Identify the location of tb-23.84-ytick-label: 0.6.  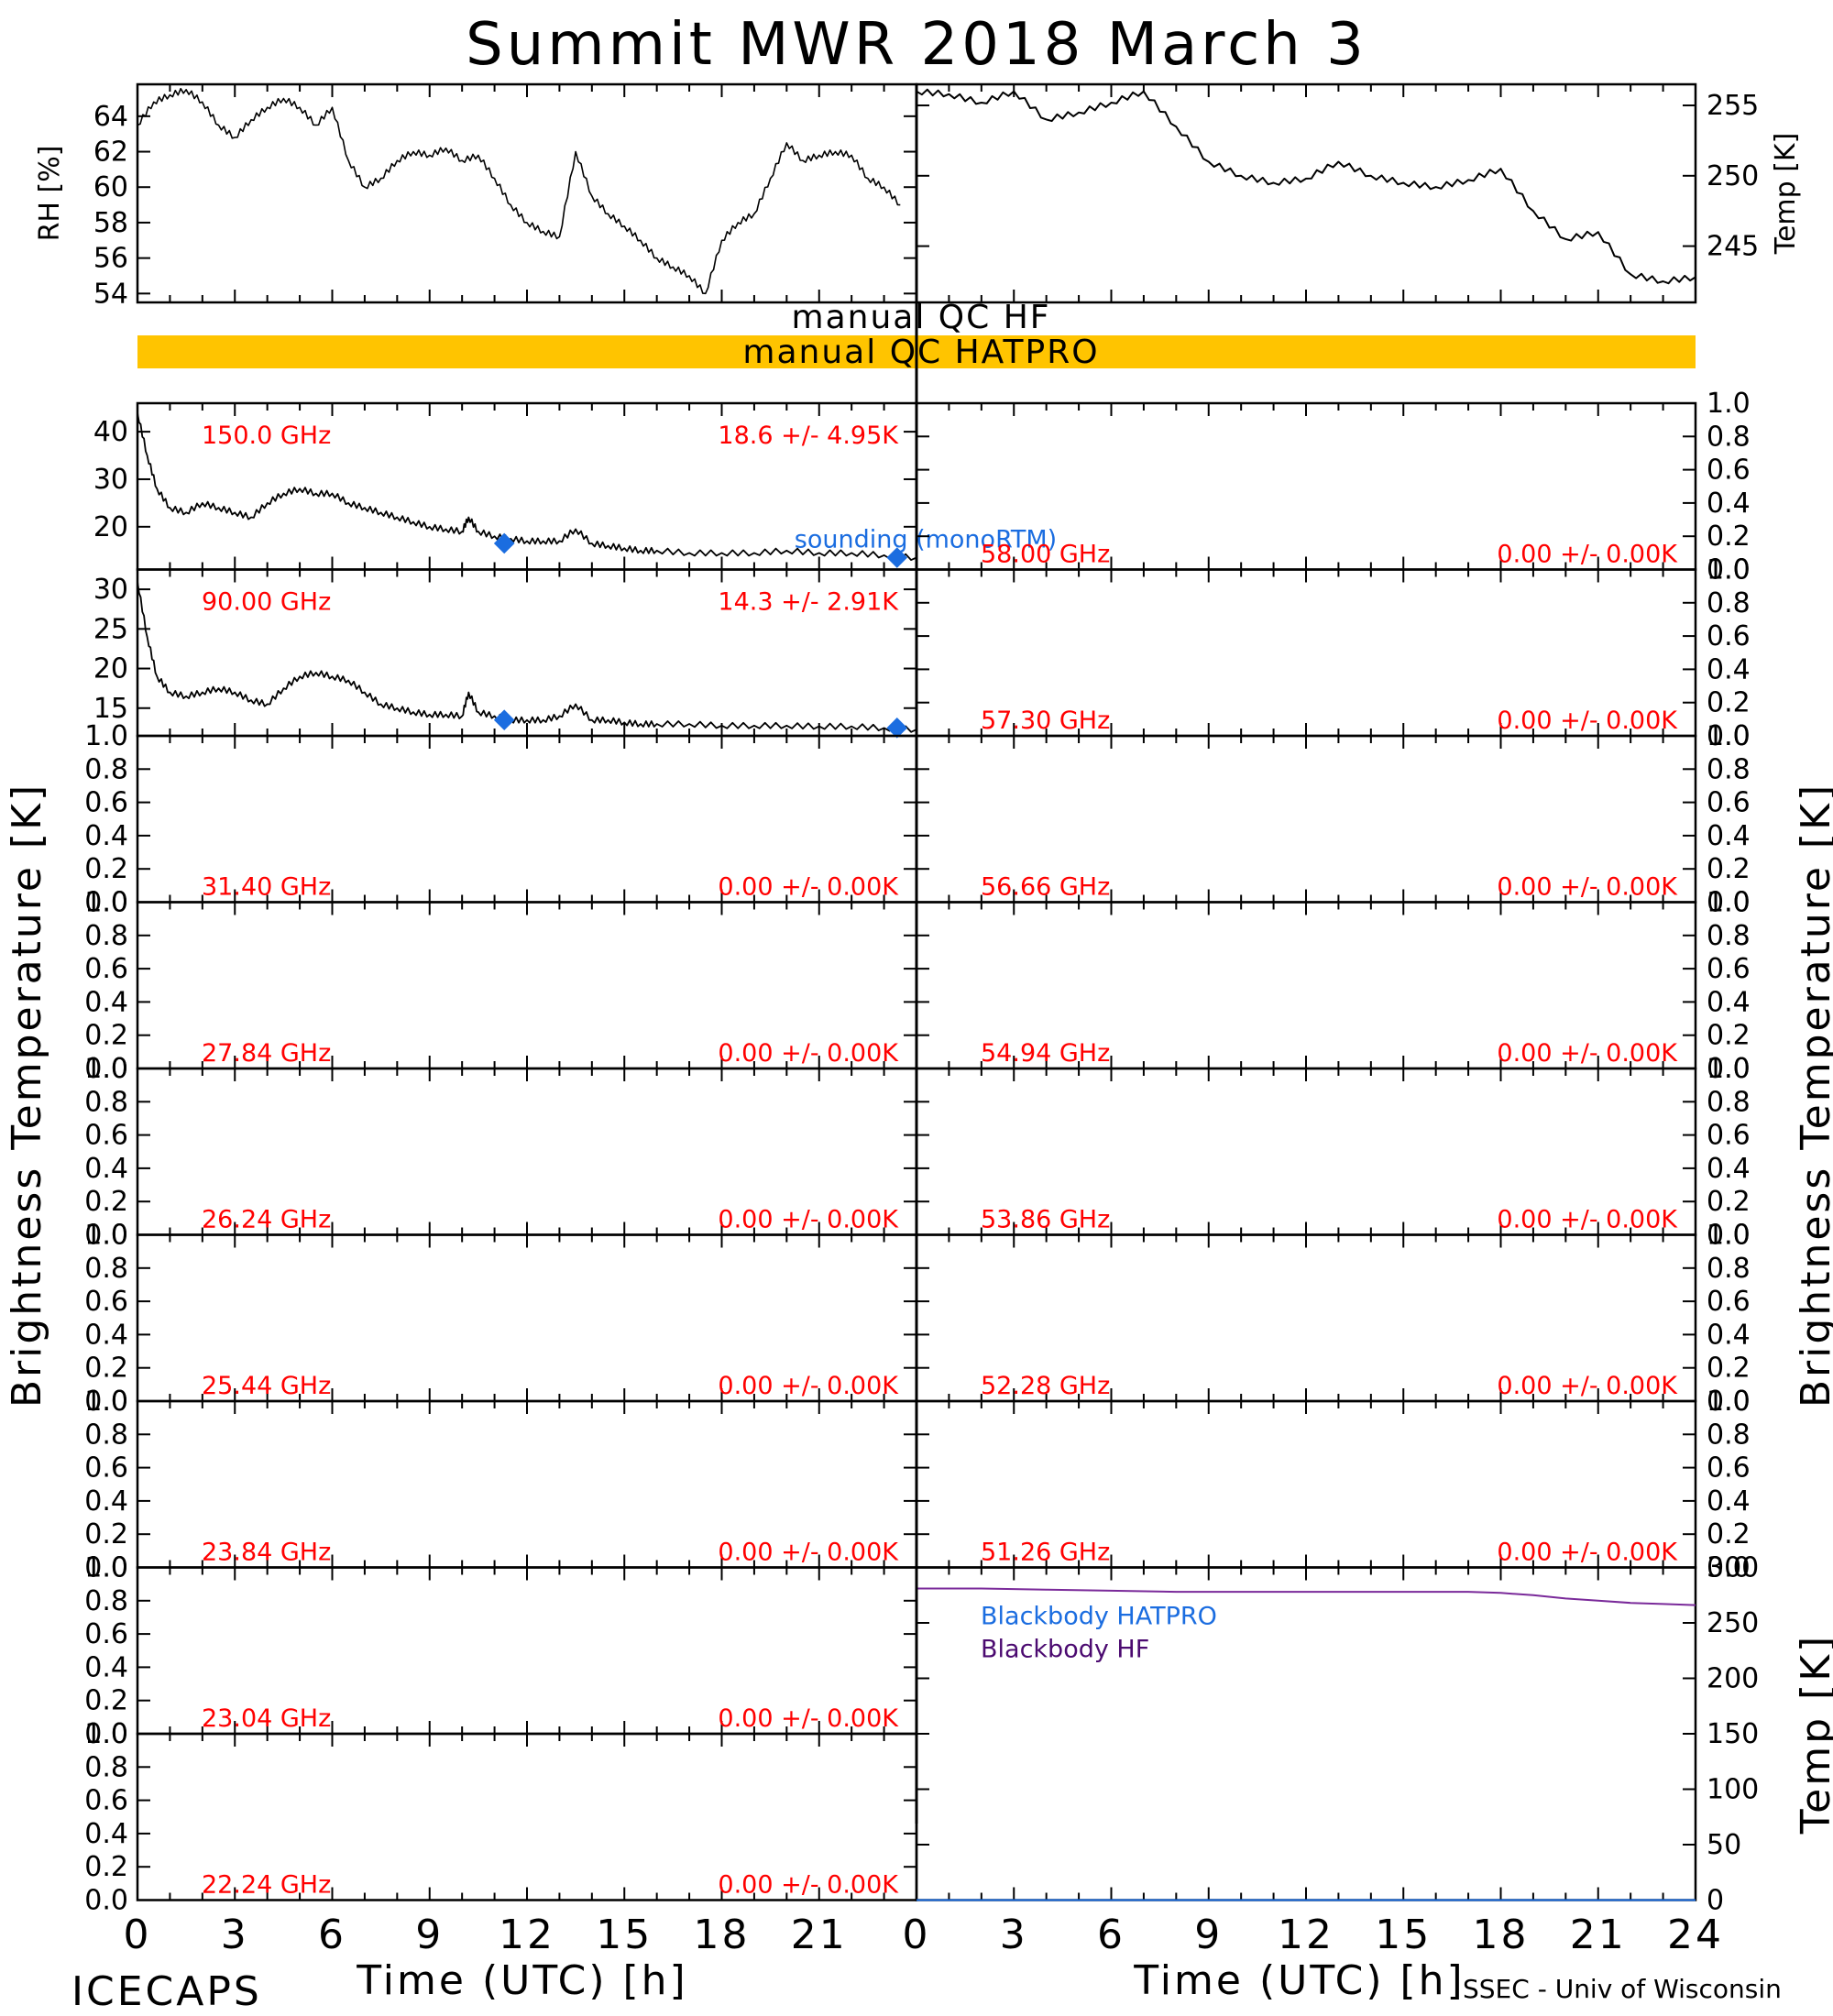
(106, 1468).